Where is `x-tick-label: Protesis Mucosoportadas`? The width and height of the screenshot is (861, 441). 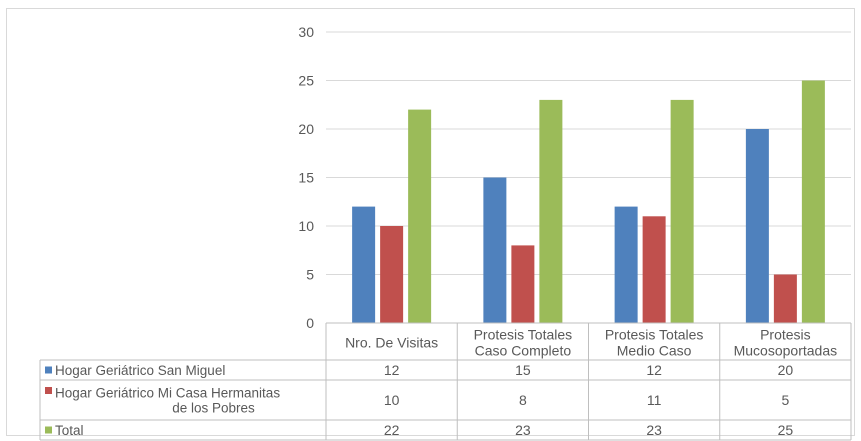
x-tick-label: Protesis Mucosoportadas is located at coordinates (786, 342).